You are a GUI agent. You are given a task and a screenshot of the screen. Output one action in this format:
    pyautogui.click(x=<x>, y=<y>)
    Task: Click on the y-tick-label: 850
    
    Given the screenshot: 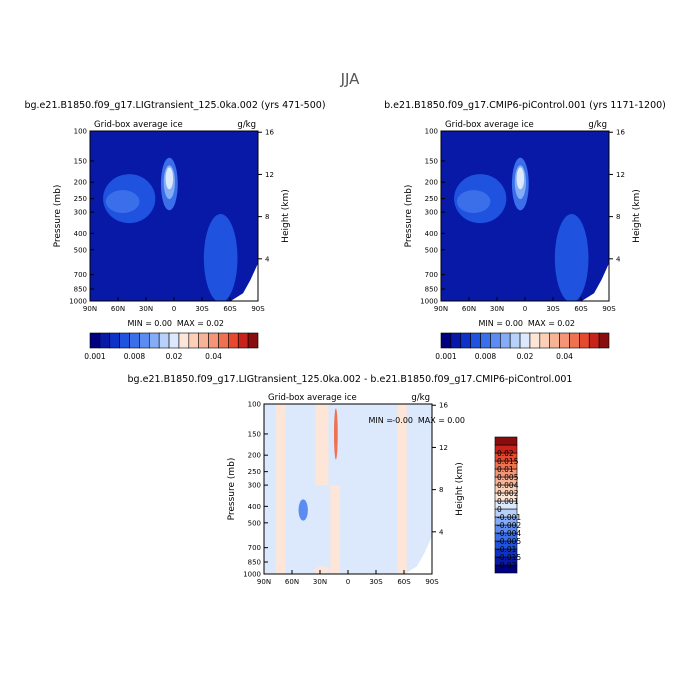 What is the action you would take?
    pyautogui.click(x=431, y=290)
    